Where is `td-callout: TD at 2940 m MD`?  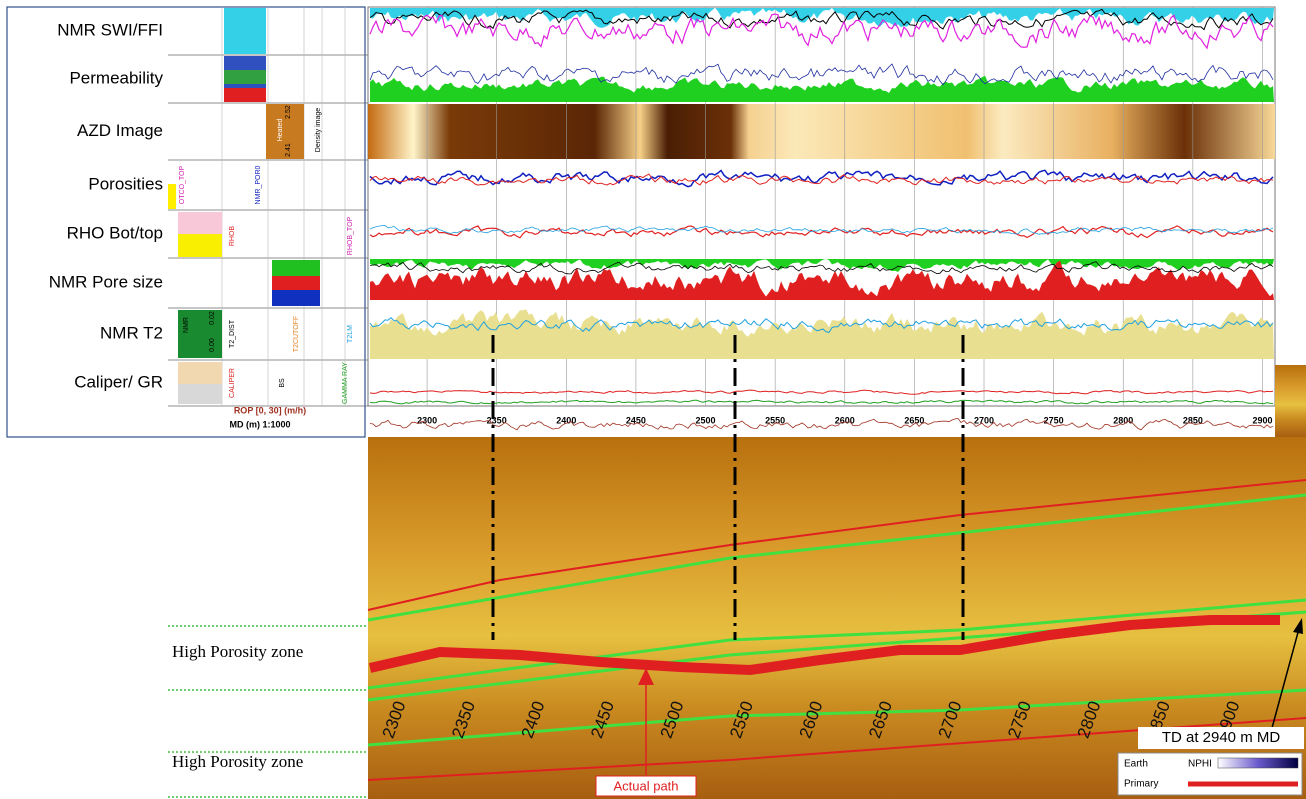
td-callout: TD at 2940 m MD is located at coordinates (1221, 683).